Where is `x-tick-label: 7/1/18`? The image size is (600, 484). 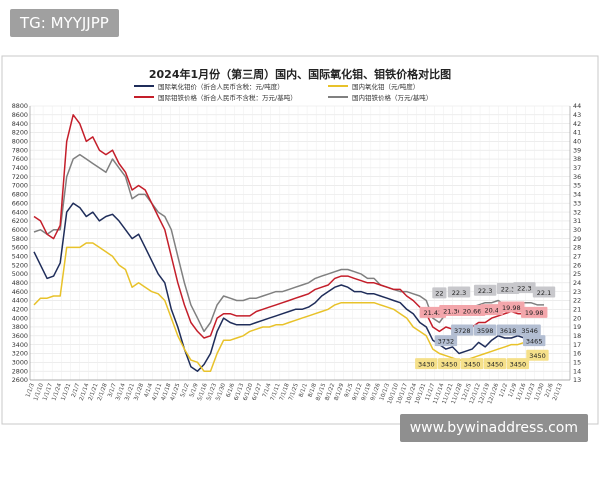
x-tick-label: 7/1/18 is located at coordinates (285, 391).